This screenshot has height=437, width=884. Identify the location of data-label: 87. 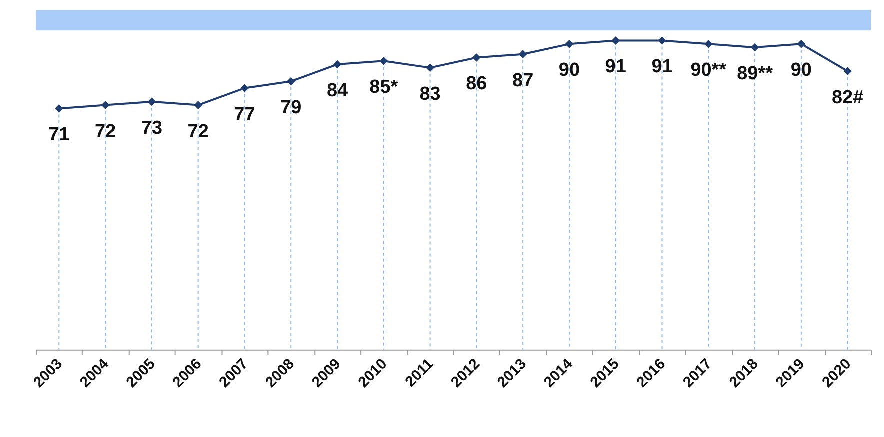
(523, 81).